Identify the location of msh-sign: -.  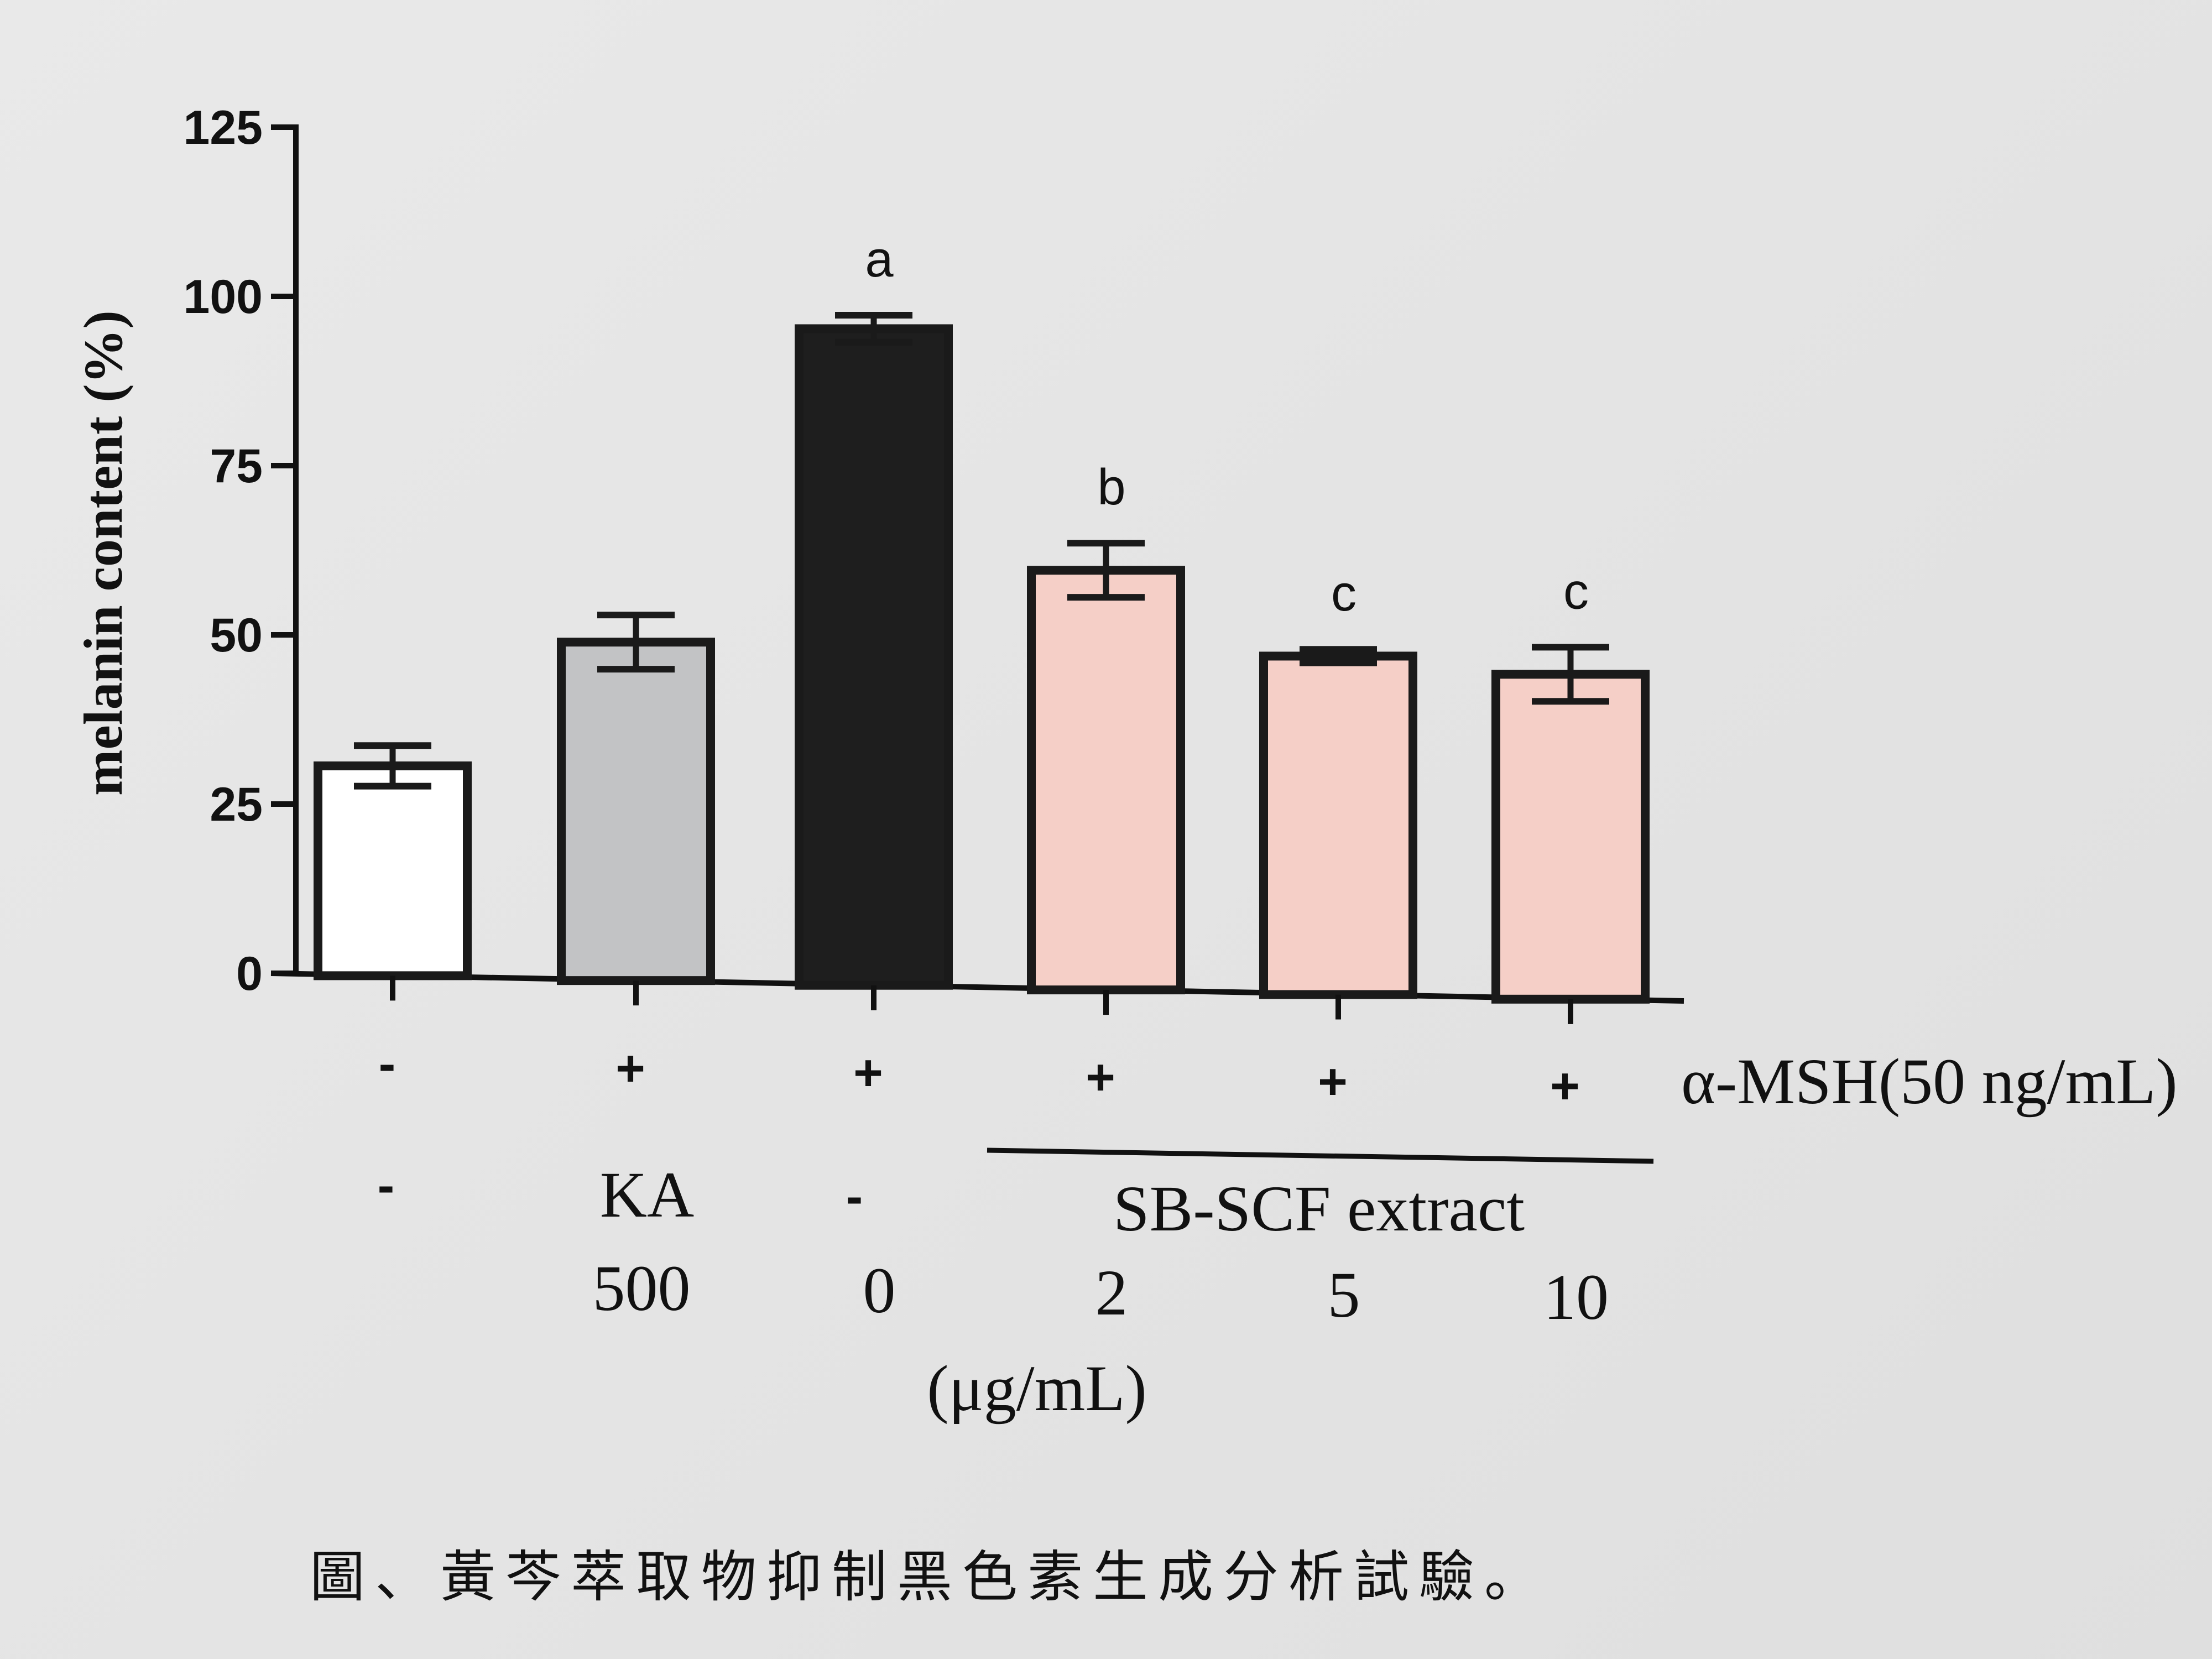
(388, 1064).